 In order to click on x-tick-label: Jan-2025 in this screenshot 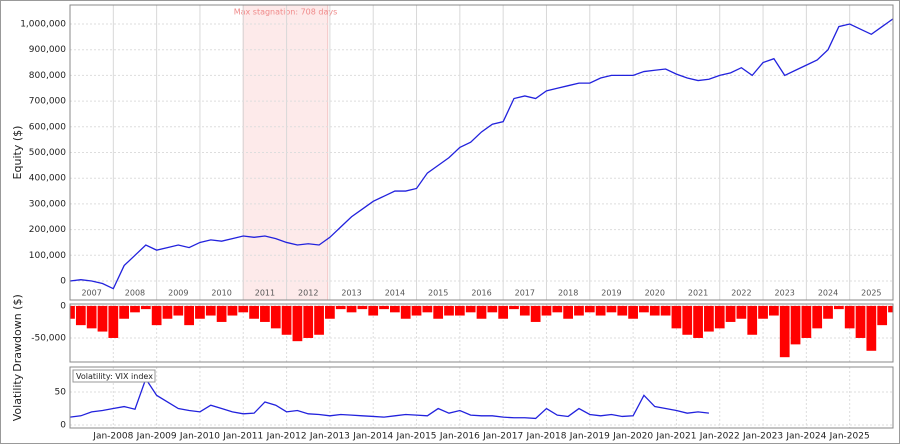, I will do `click(849, 437)`.